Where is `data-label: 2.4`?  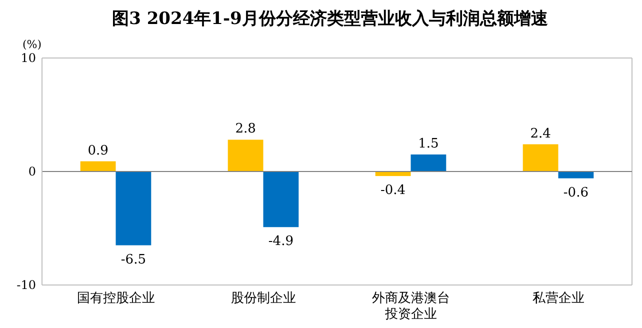
data-label: 2.4 is located at coordinates (540, 134).